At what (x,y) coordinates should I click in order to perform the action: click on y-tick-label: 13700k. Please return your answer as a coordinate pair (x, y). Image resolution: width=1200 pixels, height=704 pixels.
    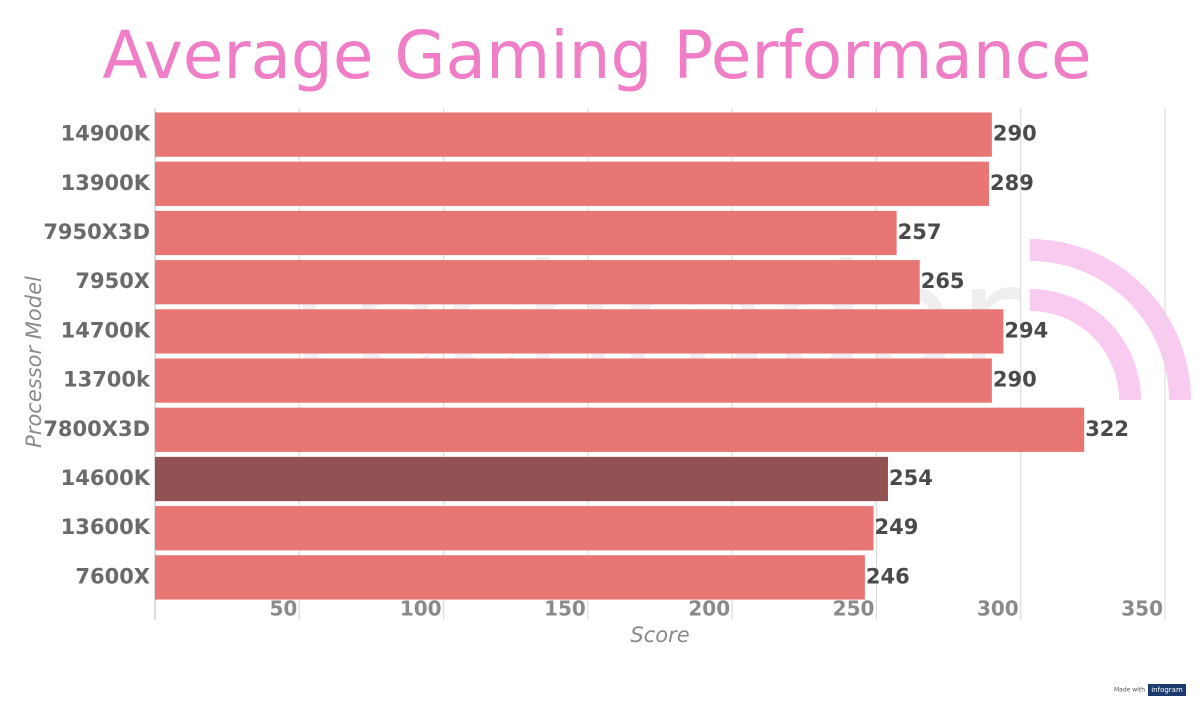
    Looking at the image, I should click on (107, 380).